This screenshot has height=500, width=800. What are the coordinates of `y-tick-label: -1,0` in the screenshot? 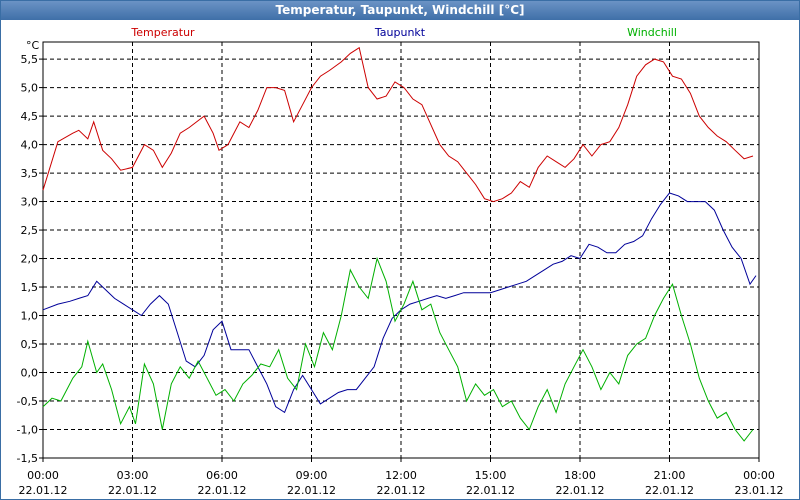 It's located at (27, 430).